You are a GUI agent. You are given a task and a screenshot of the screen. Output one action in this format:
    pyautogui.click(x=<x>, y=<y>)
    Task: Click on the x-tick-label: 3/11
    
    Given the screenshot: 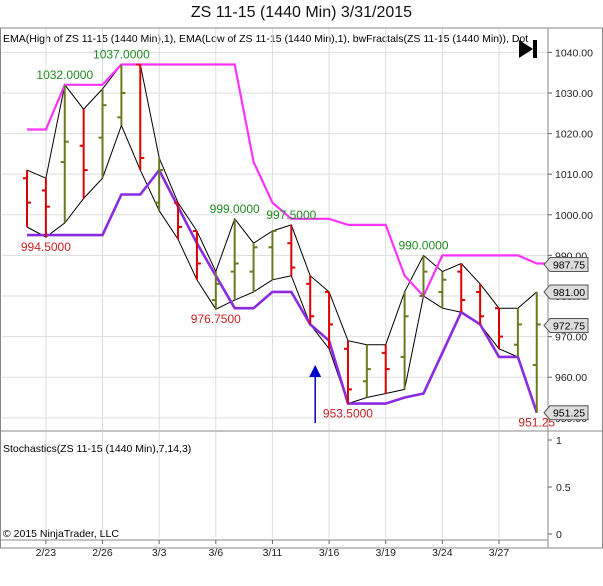 What is the action you would take?
    pyautogui.click(x=273, y=553)
    